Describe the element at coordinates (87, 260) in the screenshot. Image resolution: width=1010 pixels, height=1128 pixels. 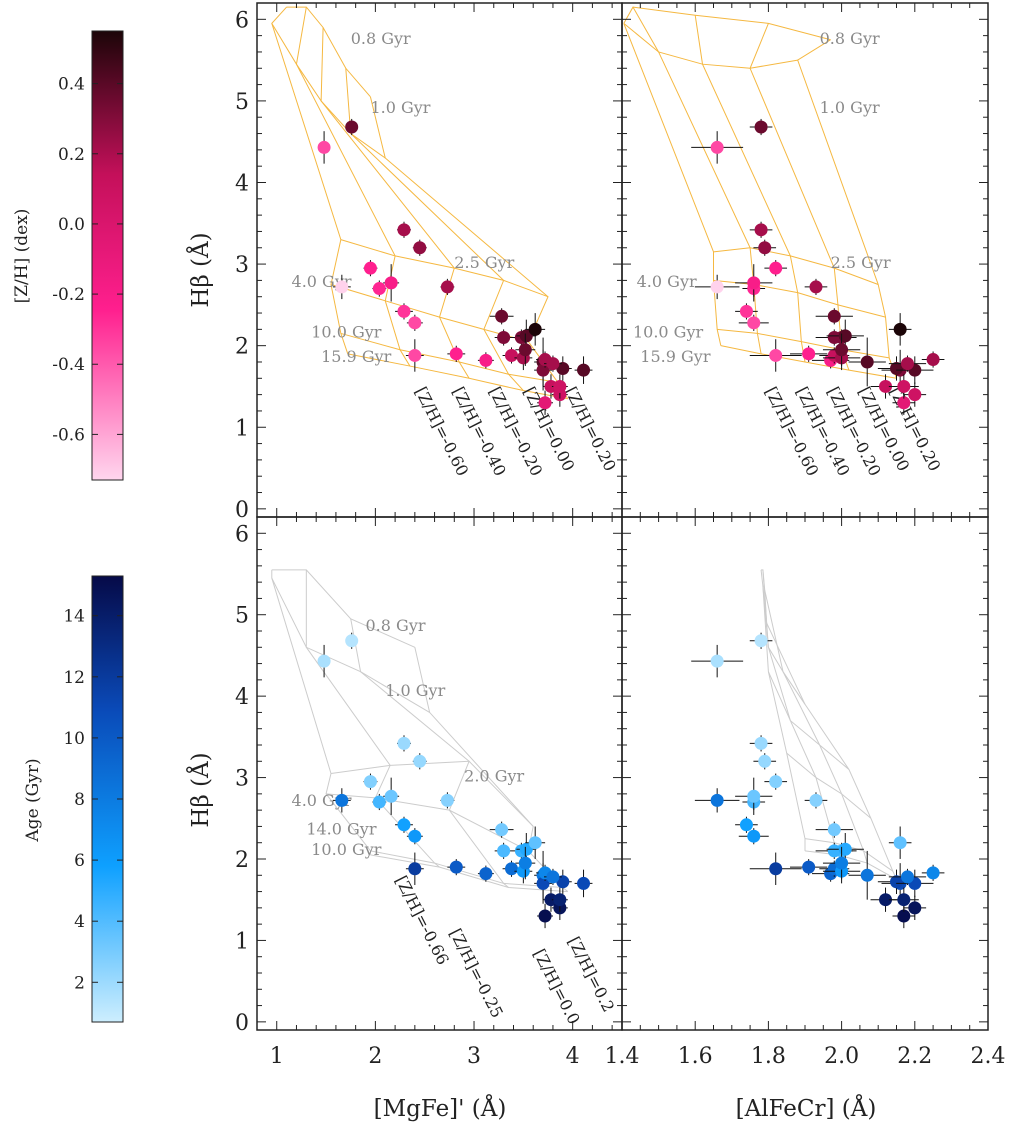
I see `colorbar-metallicity-ticks: 0.4 0.2 0.0 -0.2 -0.4 -0.6` at that location.